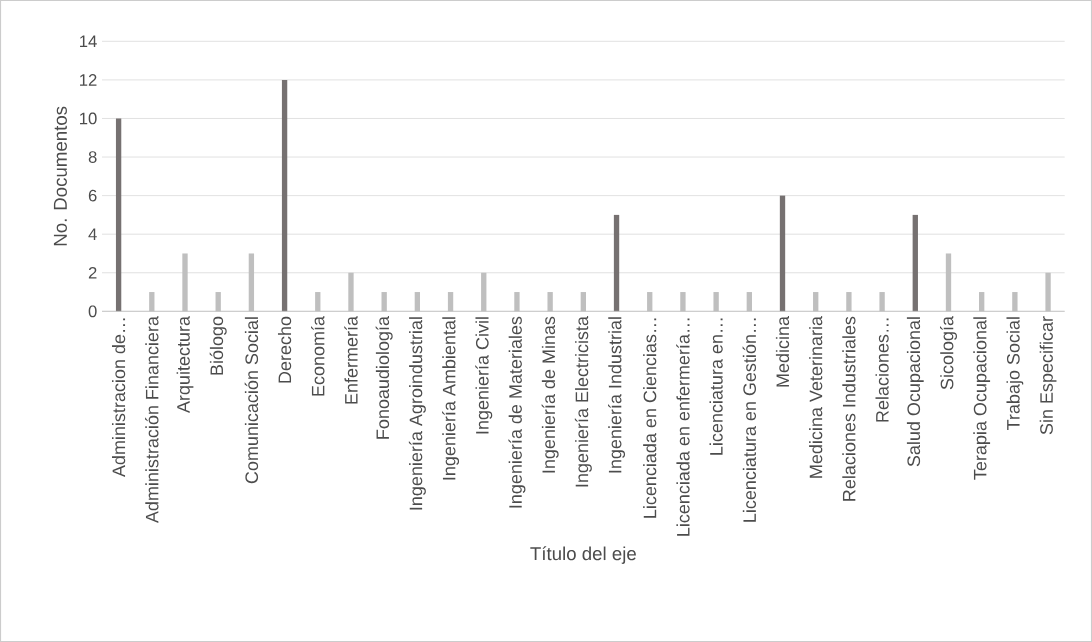 The image size is (1092, 642). What do you see at coordinates (318, 356) in the screenshot?
I see `x-tick-label: Economía` at bounding box center [318, 356].